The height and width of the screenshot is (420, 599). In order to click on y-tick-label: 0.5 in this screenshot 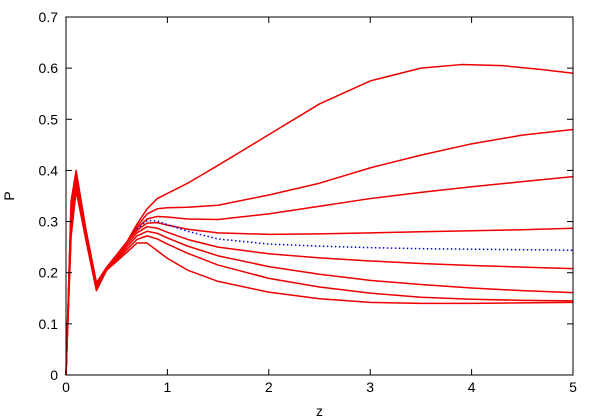, I will do `click(49, 119)`.